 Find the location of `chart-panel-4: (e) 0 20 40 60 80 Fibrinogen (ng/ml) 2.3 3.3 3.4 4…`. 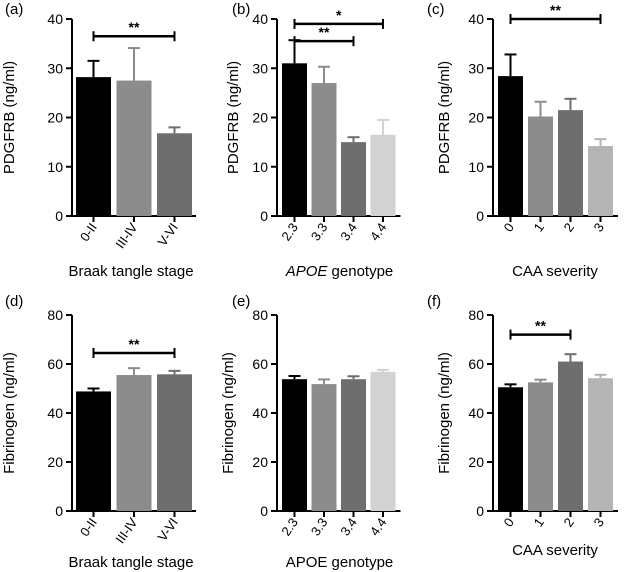

chart-panel-4: (e) 0 20 40 60 80 Fibrinogen (ng/ml) 2.3 3.3 3.4 4… is located at coordinates (310, 432).